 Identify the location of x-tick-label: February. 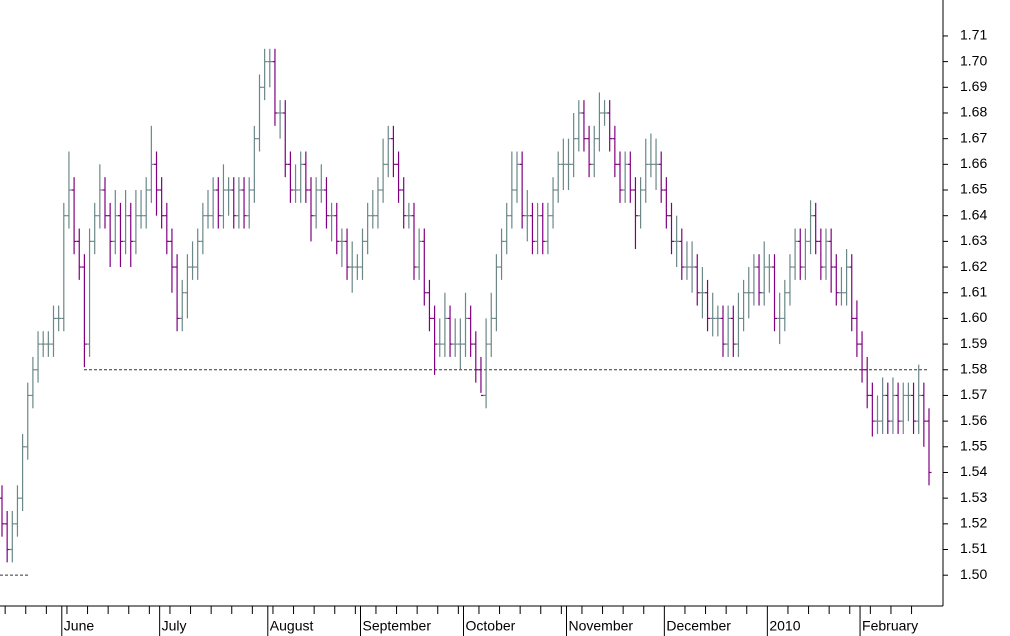
(890, 626).